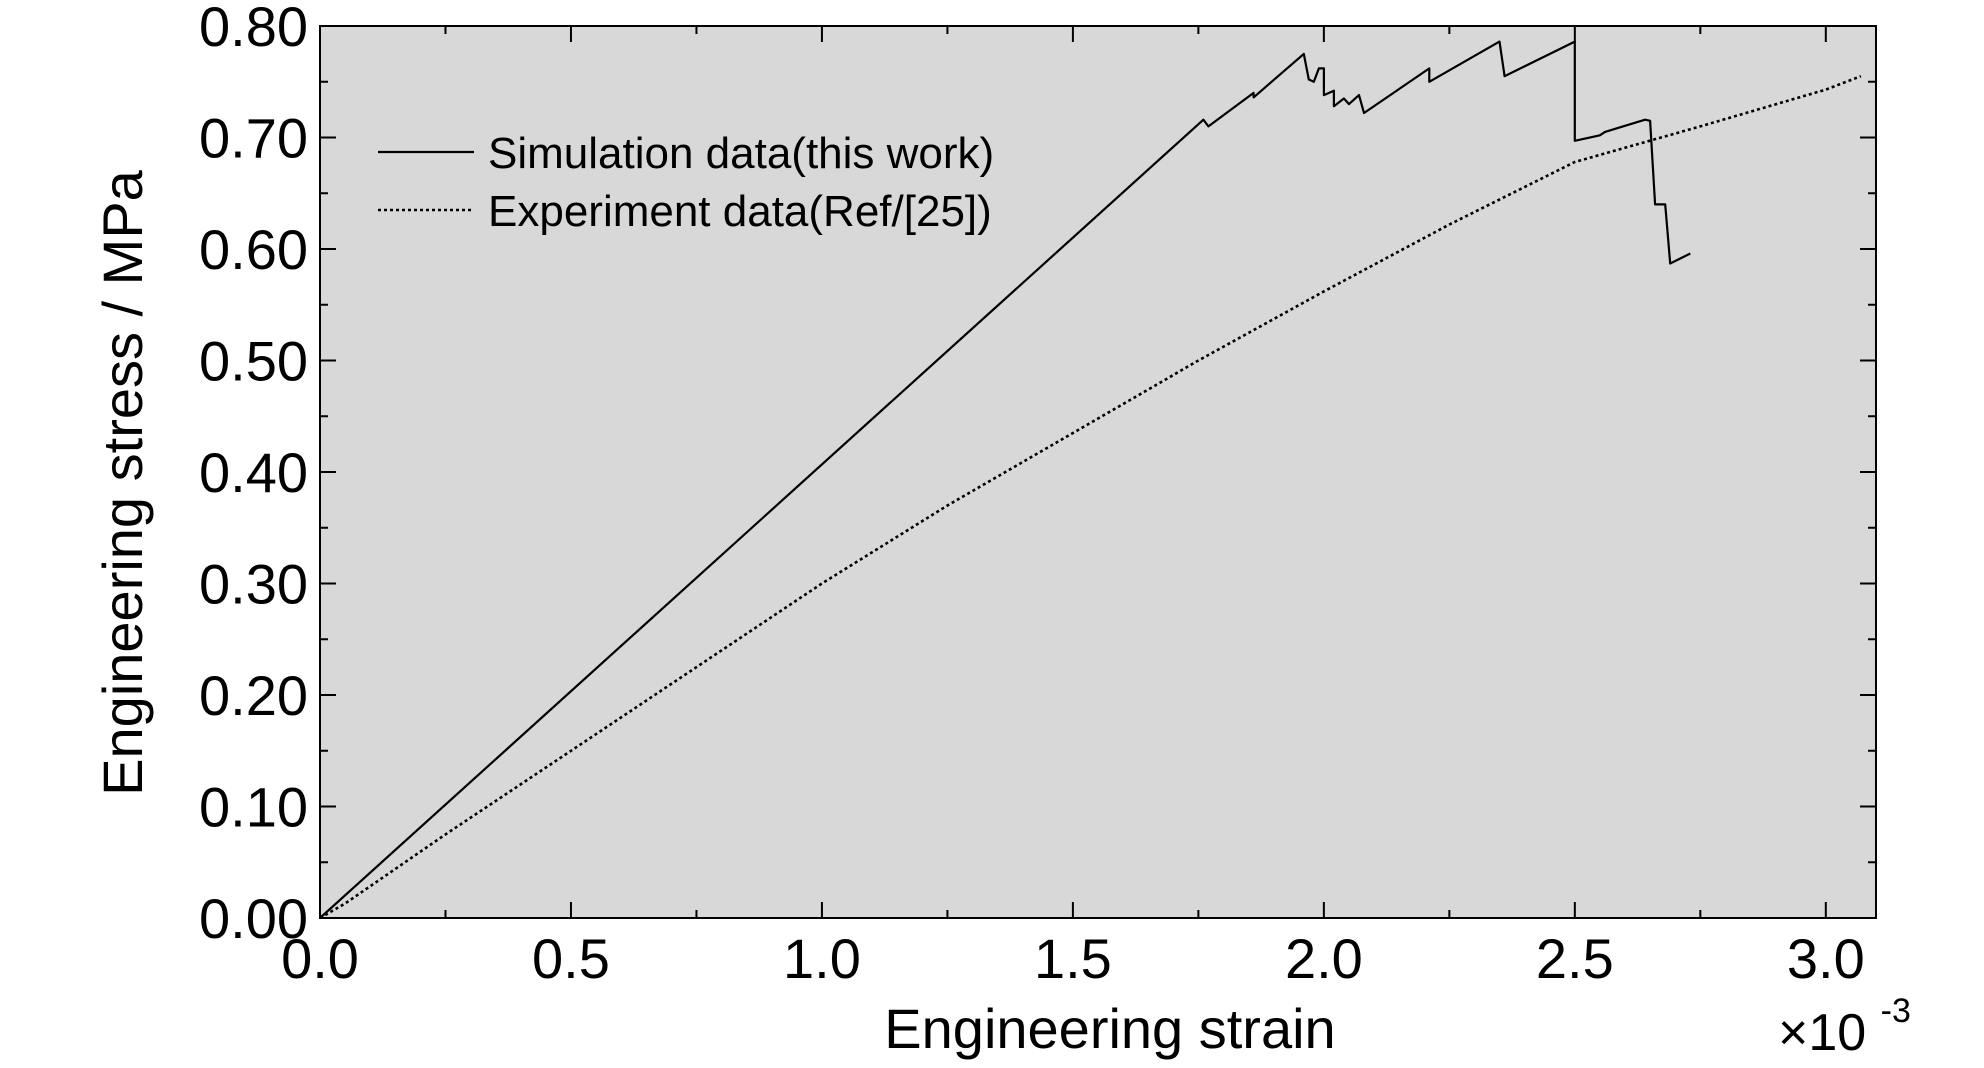 The image size is (1984, 1068). What do you see at coordinates (320, 958) in the screenshot?
I see `x-tick-label: 0.0` at bounding box center [320, 958].